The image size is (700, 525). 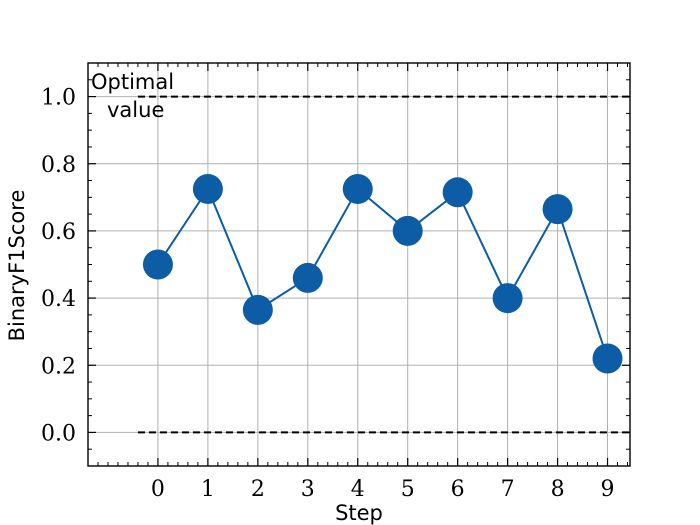 I want to click on y-tick-label: 1.0, so click(x=58, y=98).